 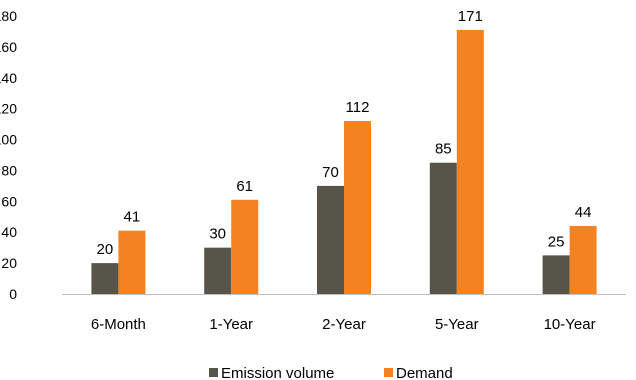 I want to click on y-tick-label: 140, so click(x=8, y=78).